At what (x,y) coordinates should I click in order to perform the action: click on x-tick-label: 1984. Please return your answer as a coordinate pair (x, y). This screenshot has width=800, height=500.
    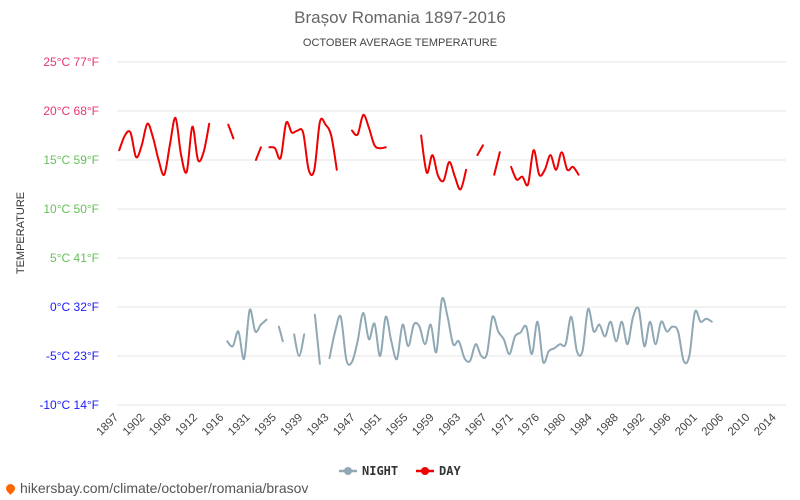
    Looking at the image, I should click on (581, 424).